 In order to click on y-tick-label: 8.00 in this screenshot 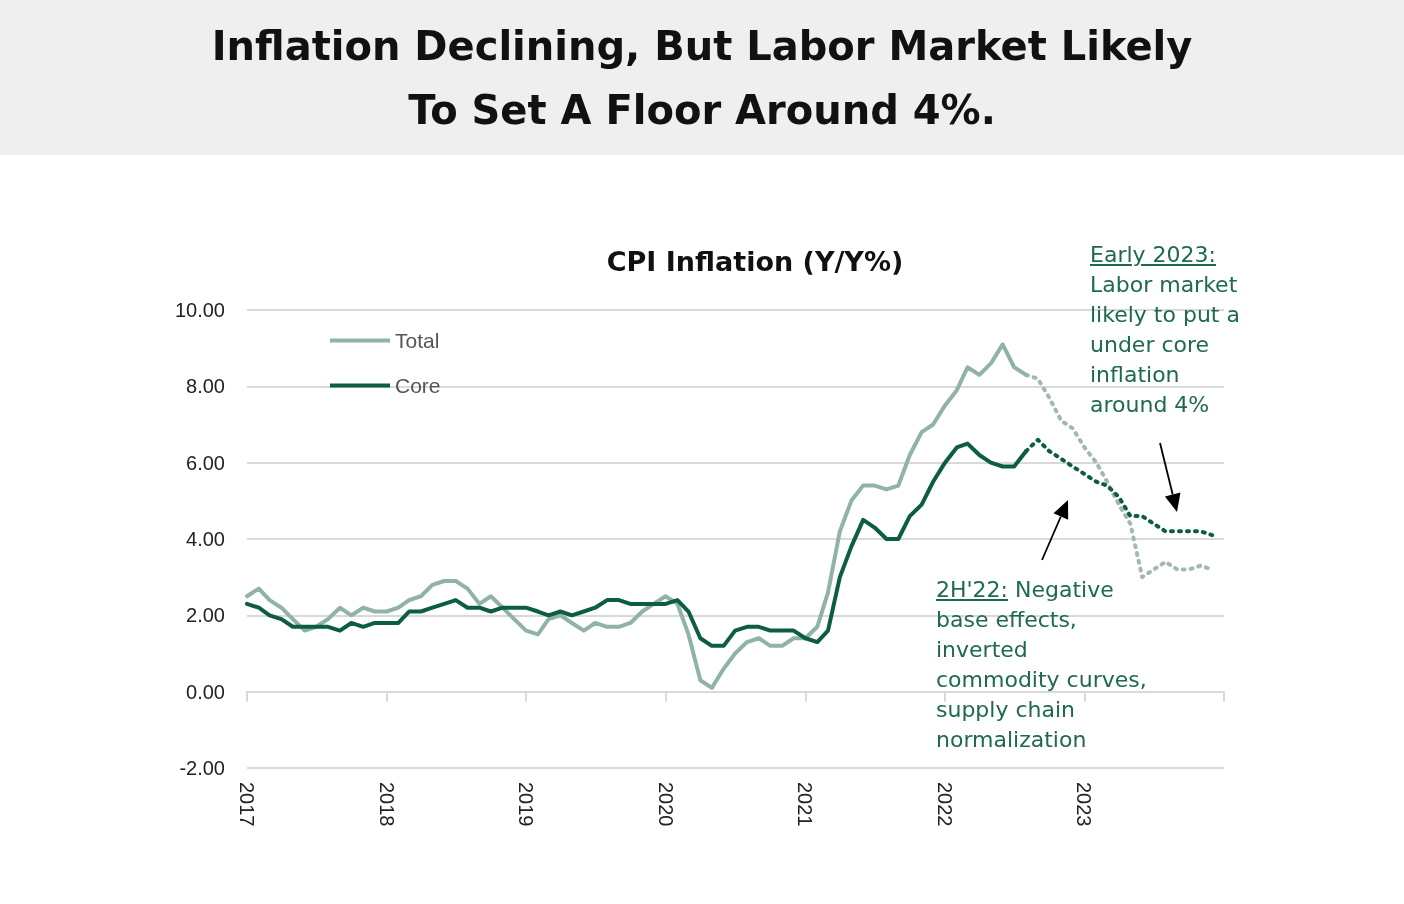, I will do `click(205, 386)`.